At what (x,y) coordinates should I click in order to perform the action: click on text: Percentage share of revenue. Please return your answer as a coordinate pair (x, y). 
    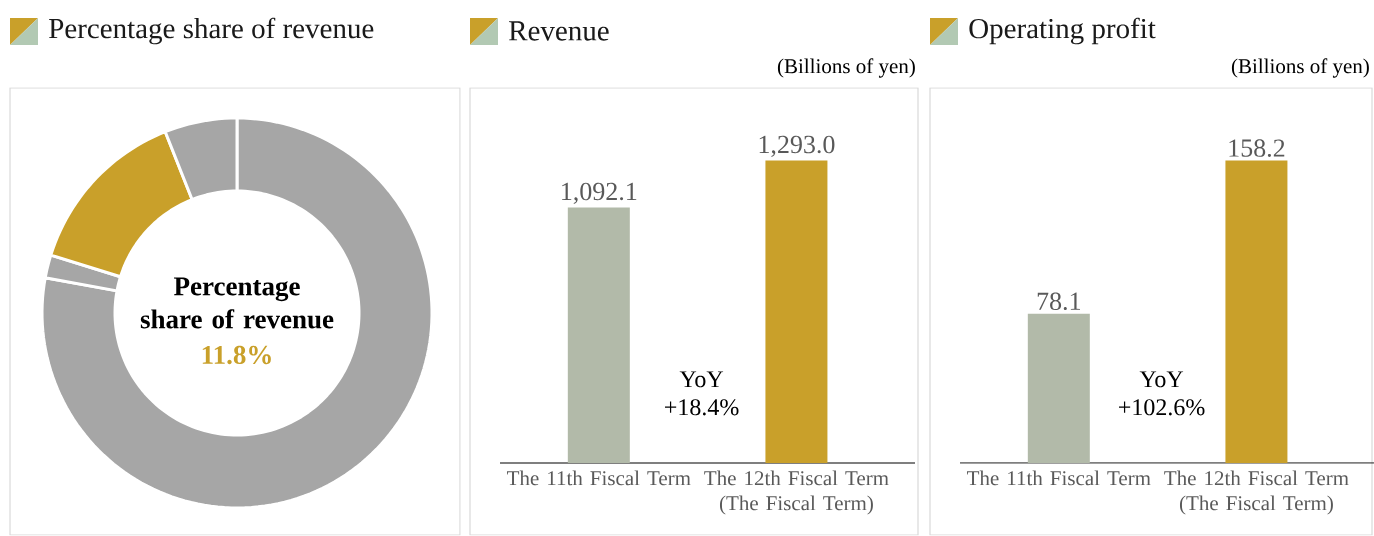
    Looking at the image, I should click on (237, 303).